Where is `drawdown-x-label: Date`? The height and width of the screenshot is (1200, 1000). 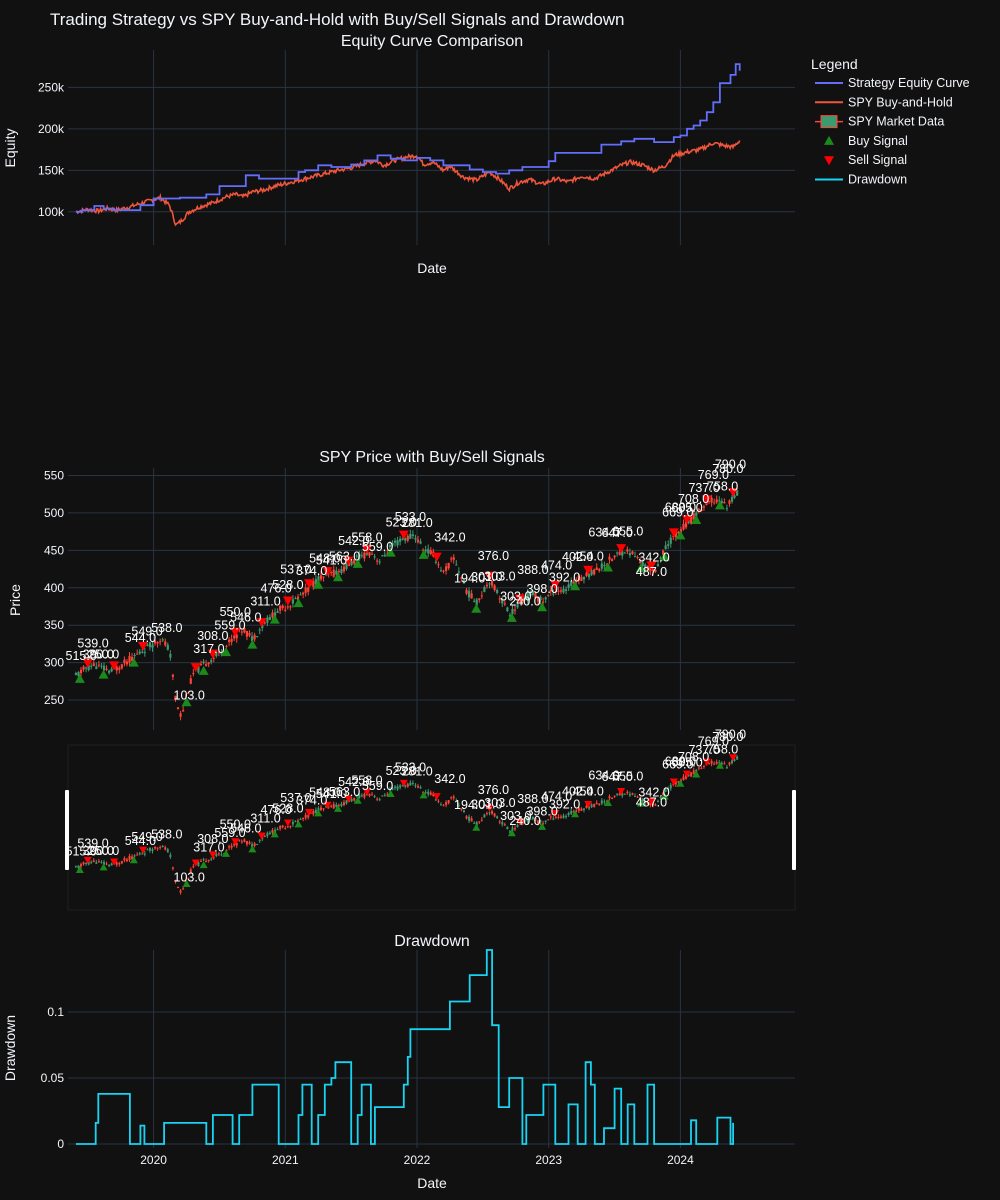 drawdown-x-label: Date is located at coordinates (432, 1183).